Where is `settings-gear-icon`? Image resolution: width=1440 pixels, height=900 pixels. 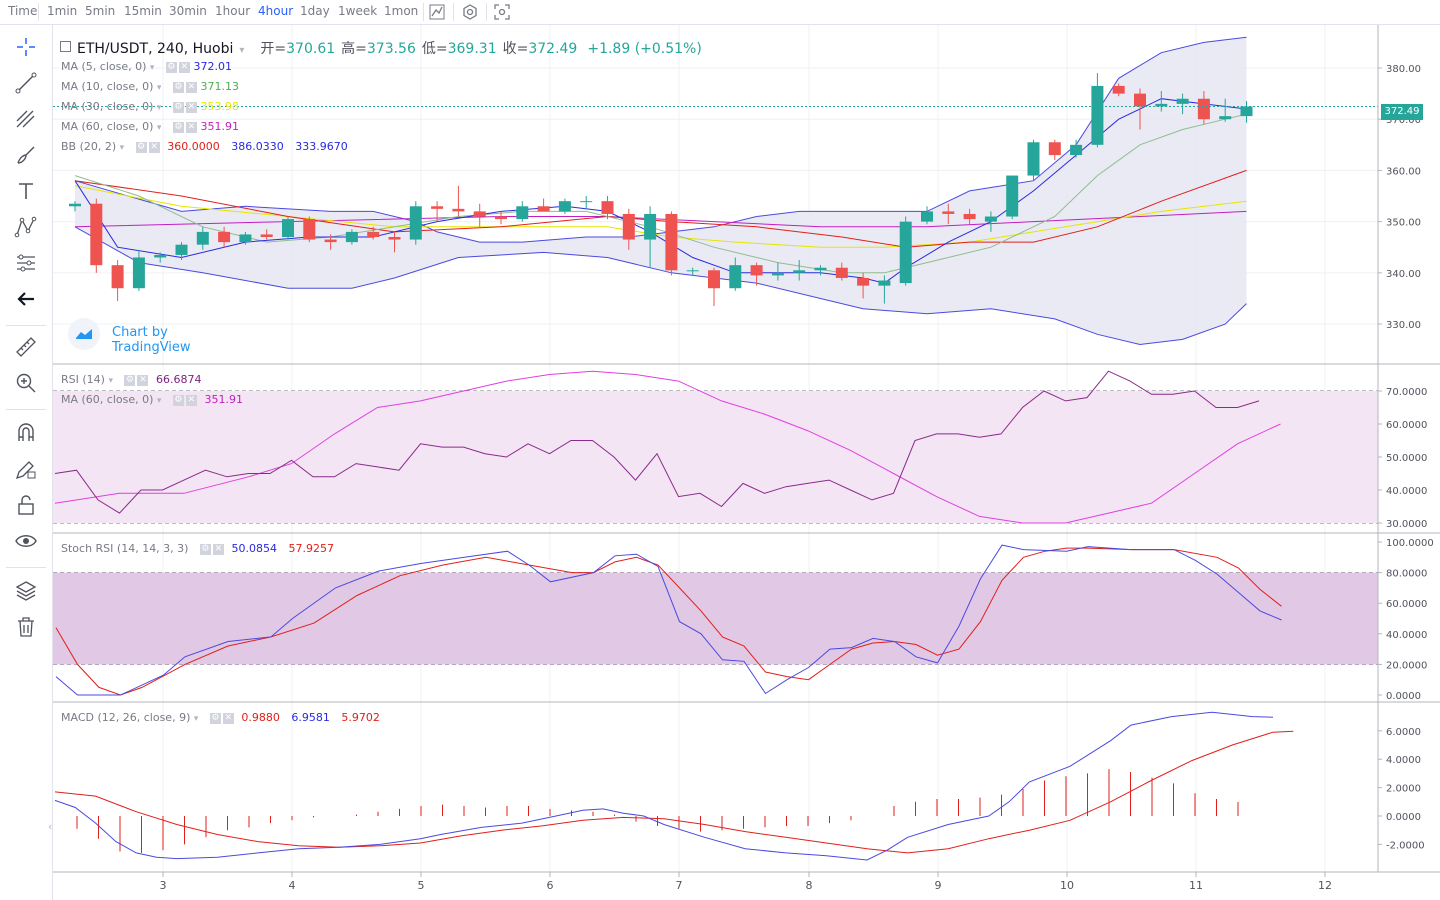 settings-gear-icon is located at coordinates (470, 12).